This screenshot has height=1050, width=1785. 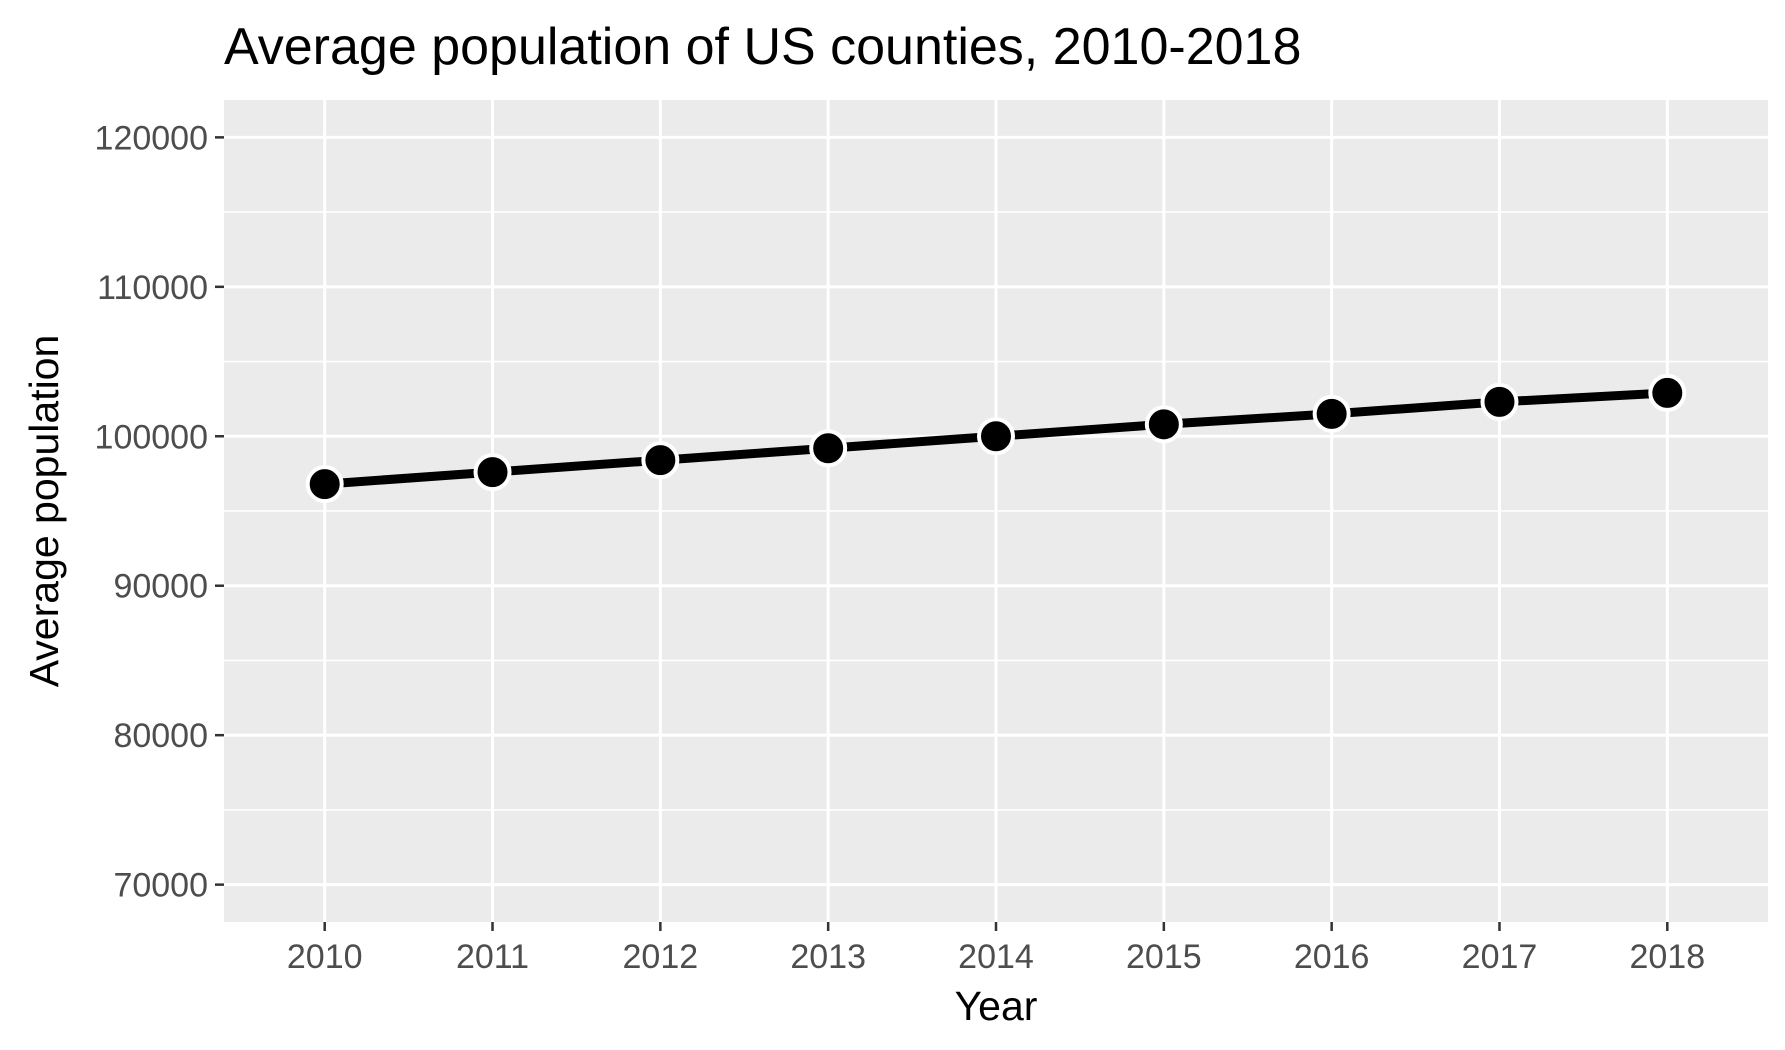 What do you see at coordinates (828, 957) in the screenshot?
I see `x-tick-label: 2013` at bounding box center [828, 957].